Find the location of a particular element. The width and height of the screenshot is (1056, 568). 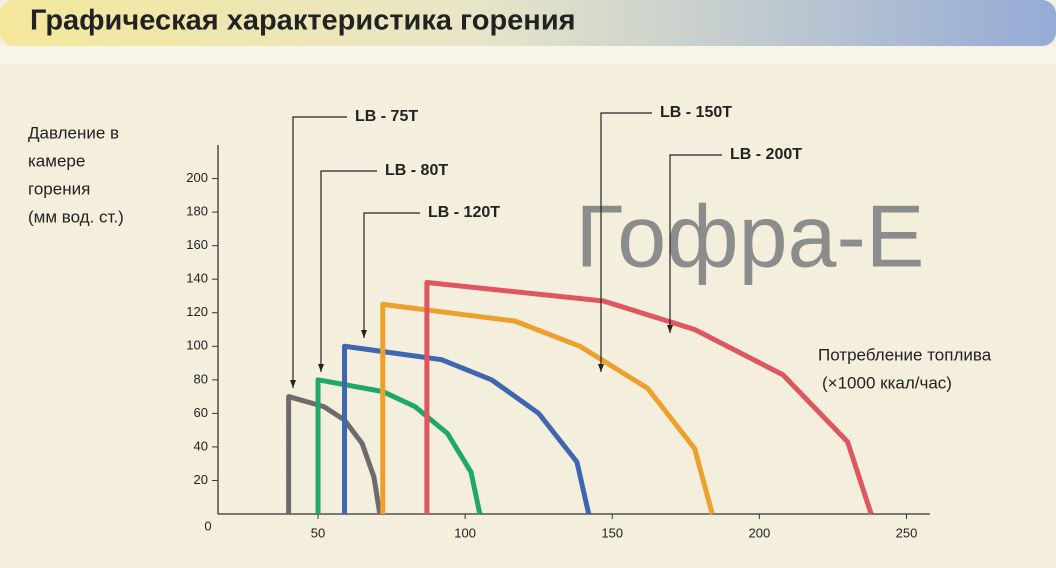

legend-label: LB - 200T is located at coordinates (766, 154).